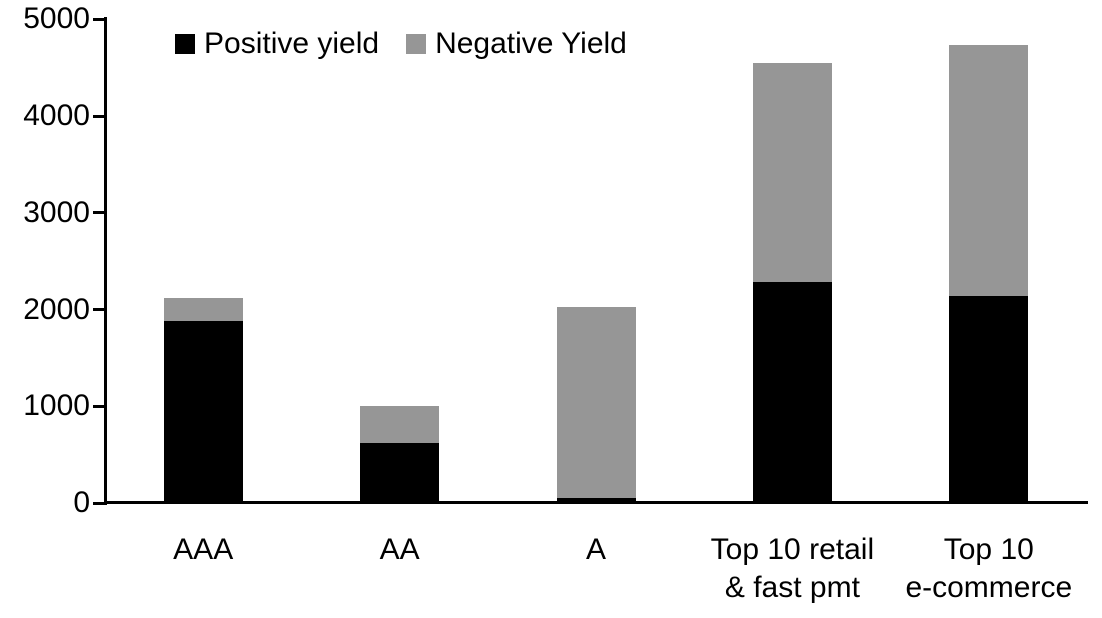  I want to click on y-axis-tick-label: 0, so click(81, 502).